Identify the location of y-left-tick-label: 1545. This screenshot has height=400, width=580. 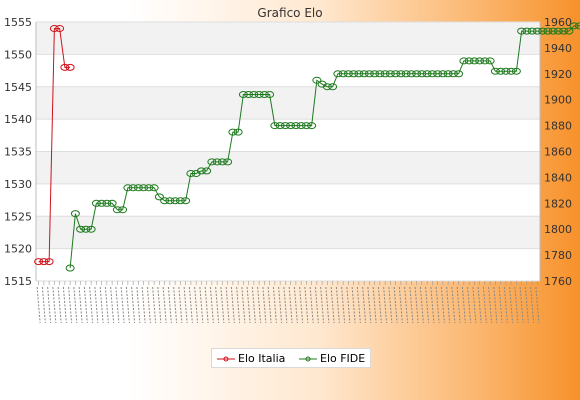
(18, 87).